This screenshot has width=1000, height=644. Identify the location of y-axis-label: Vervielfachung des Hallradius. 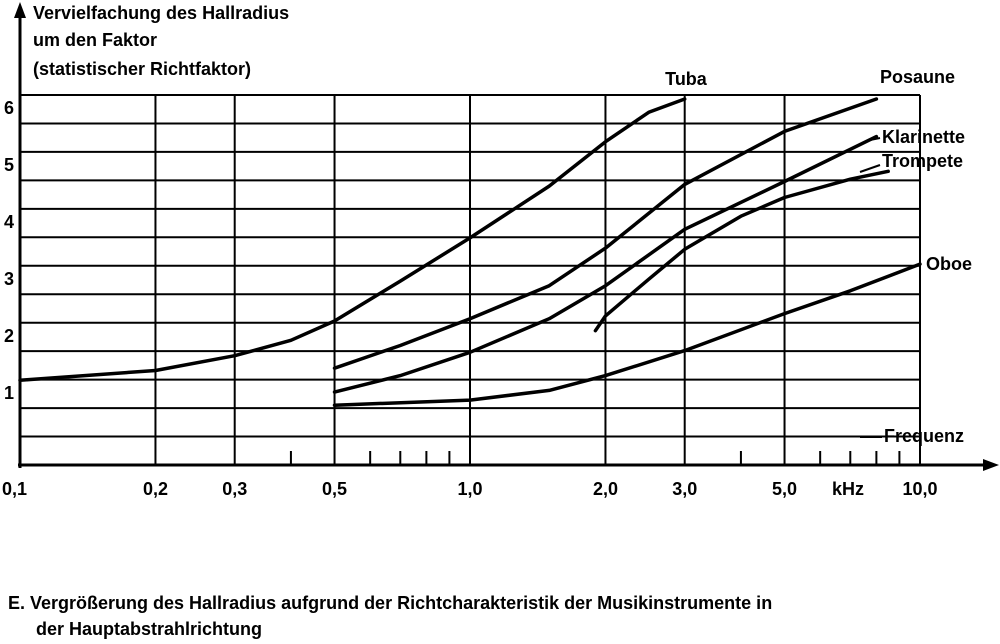
(161, 13).